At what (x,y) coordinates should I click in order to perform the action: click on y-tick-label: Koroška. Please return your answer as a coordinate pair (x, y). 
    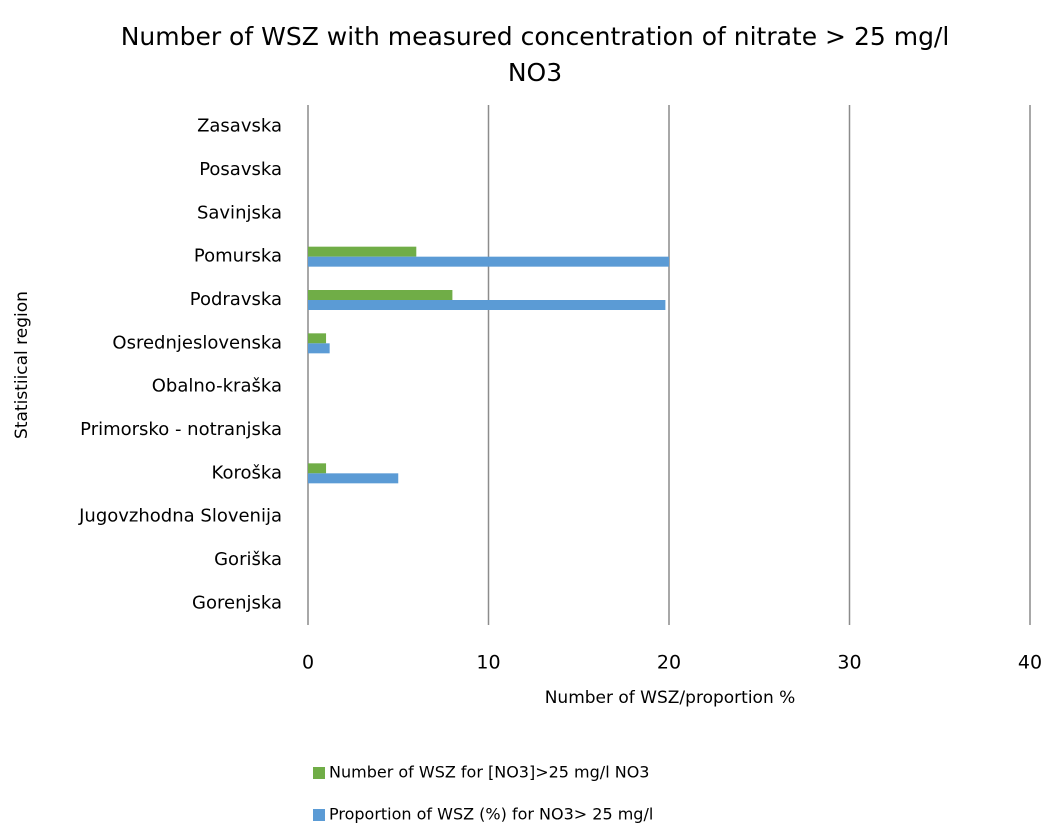
    Looking at the image, I should click on (247, 472).